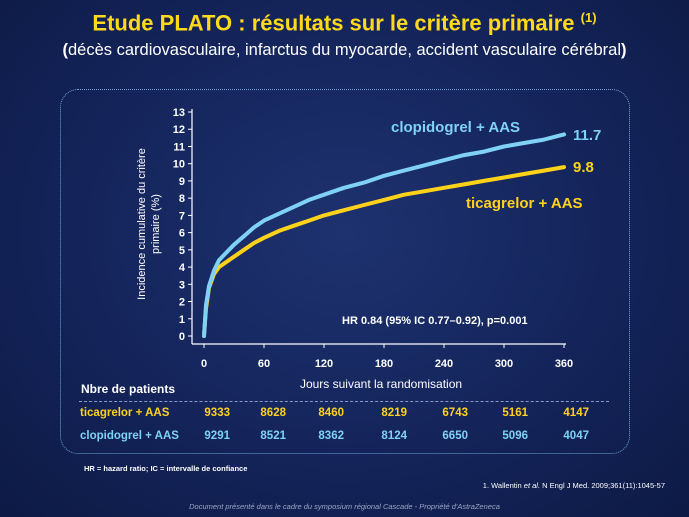 The image size is (689, 517). I want to click on y-tick-label: 8, so click(182, 199).